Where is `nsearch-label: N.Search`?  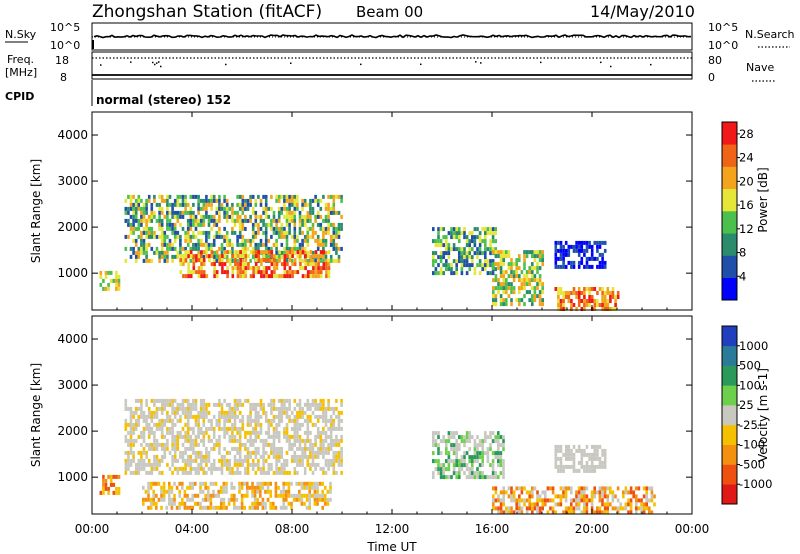 nsearch-label: N.Search is located at coordinates (770, 34).